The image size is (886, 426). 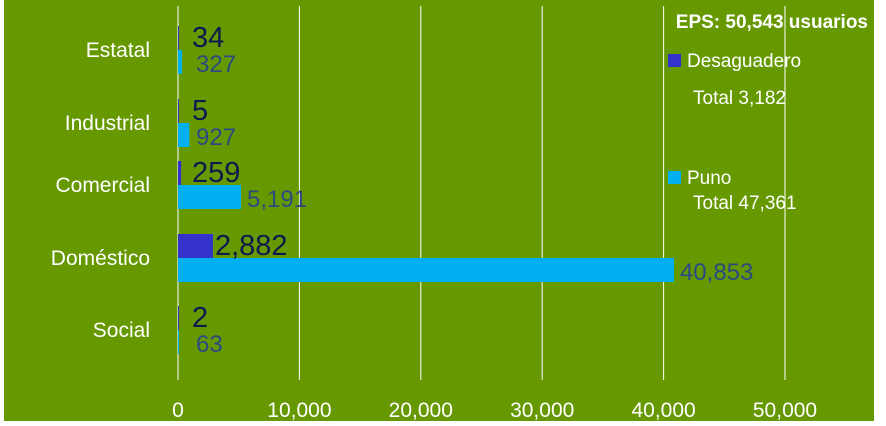 What do you see at coordinates (195, 246) in the screenshot?
I see `bar-desaguadero-domestico` at bounding box center [195, 246].